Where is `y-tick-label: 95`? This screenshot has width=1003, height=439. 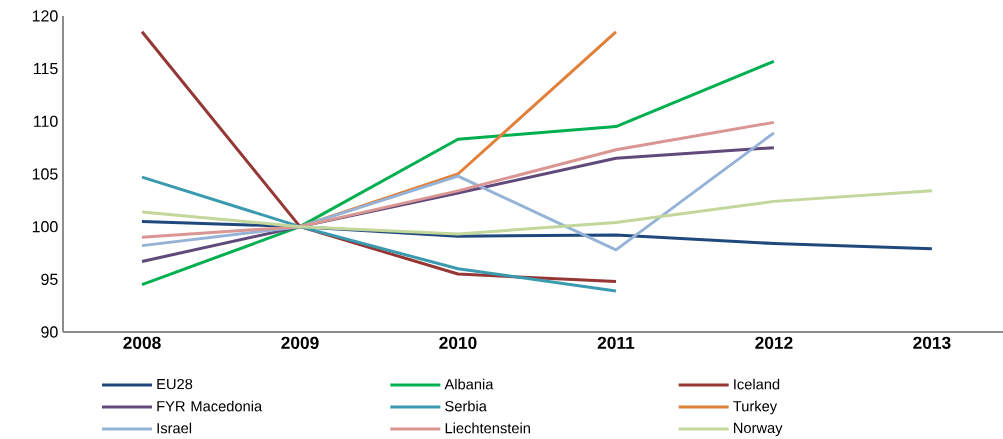
y-tick-label: 95 is located at coordinates (49, 279).